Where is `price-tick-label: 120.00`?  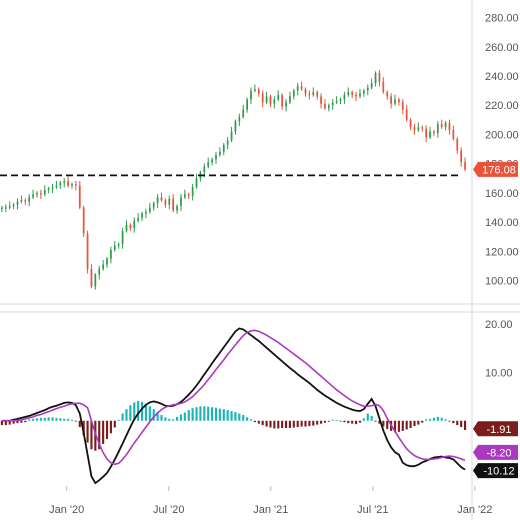
price-tick-label: 120.00 is located at coordinates (502, 252).